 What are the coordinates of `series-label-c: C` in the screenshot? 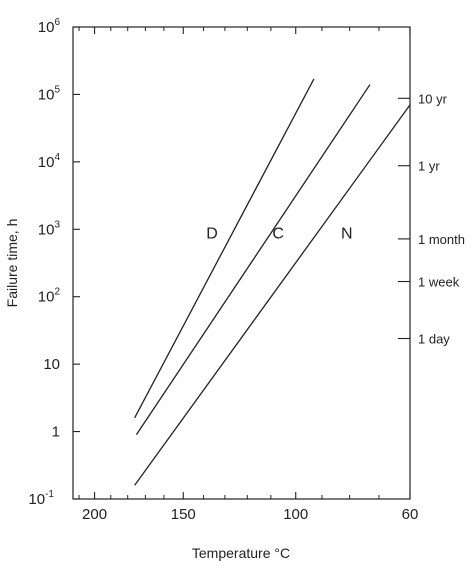 It's located at (278, 233).